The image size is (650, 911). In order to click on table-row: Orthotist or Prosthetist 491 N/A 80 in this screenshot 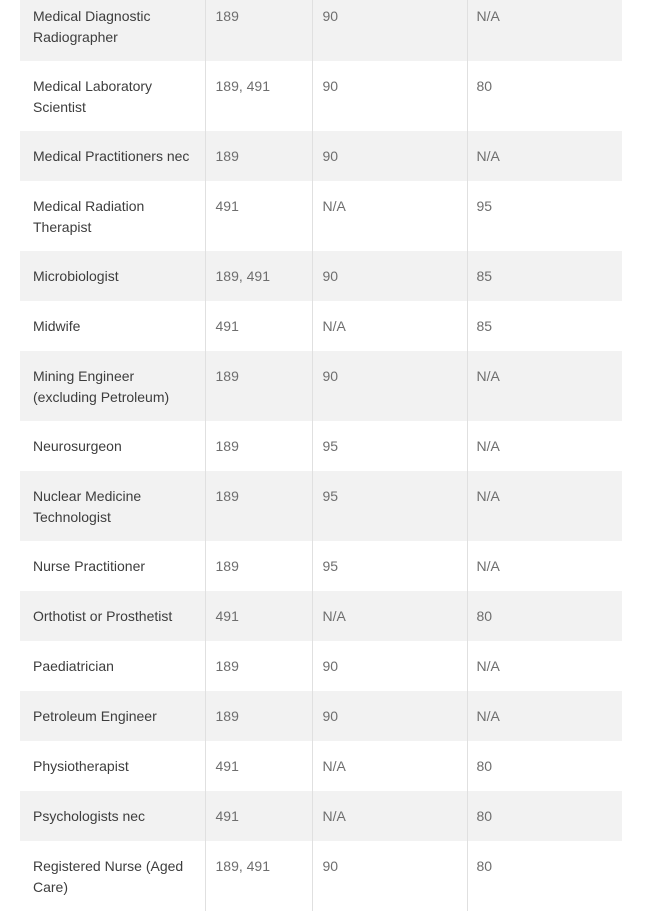, I will do `click(321, 616)`.